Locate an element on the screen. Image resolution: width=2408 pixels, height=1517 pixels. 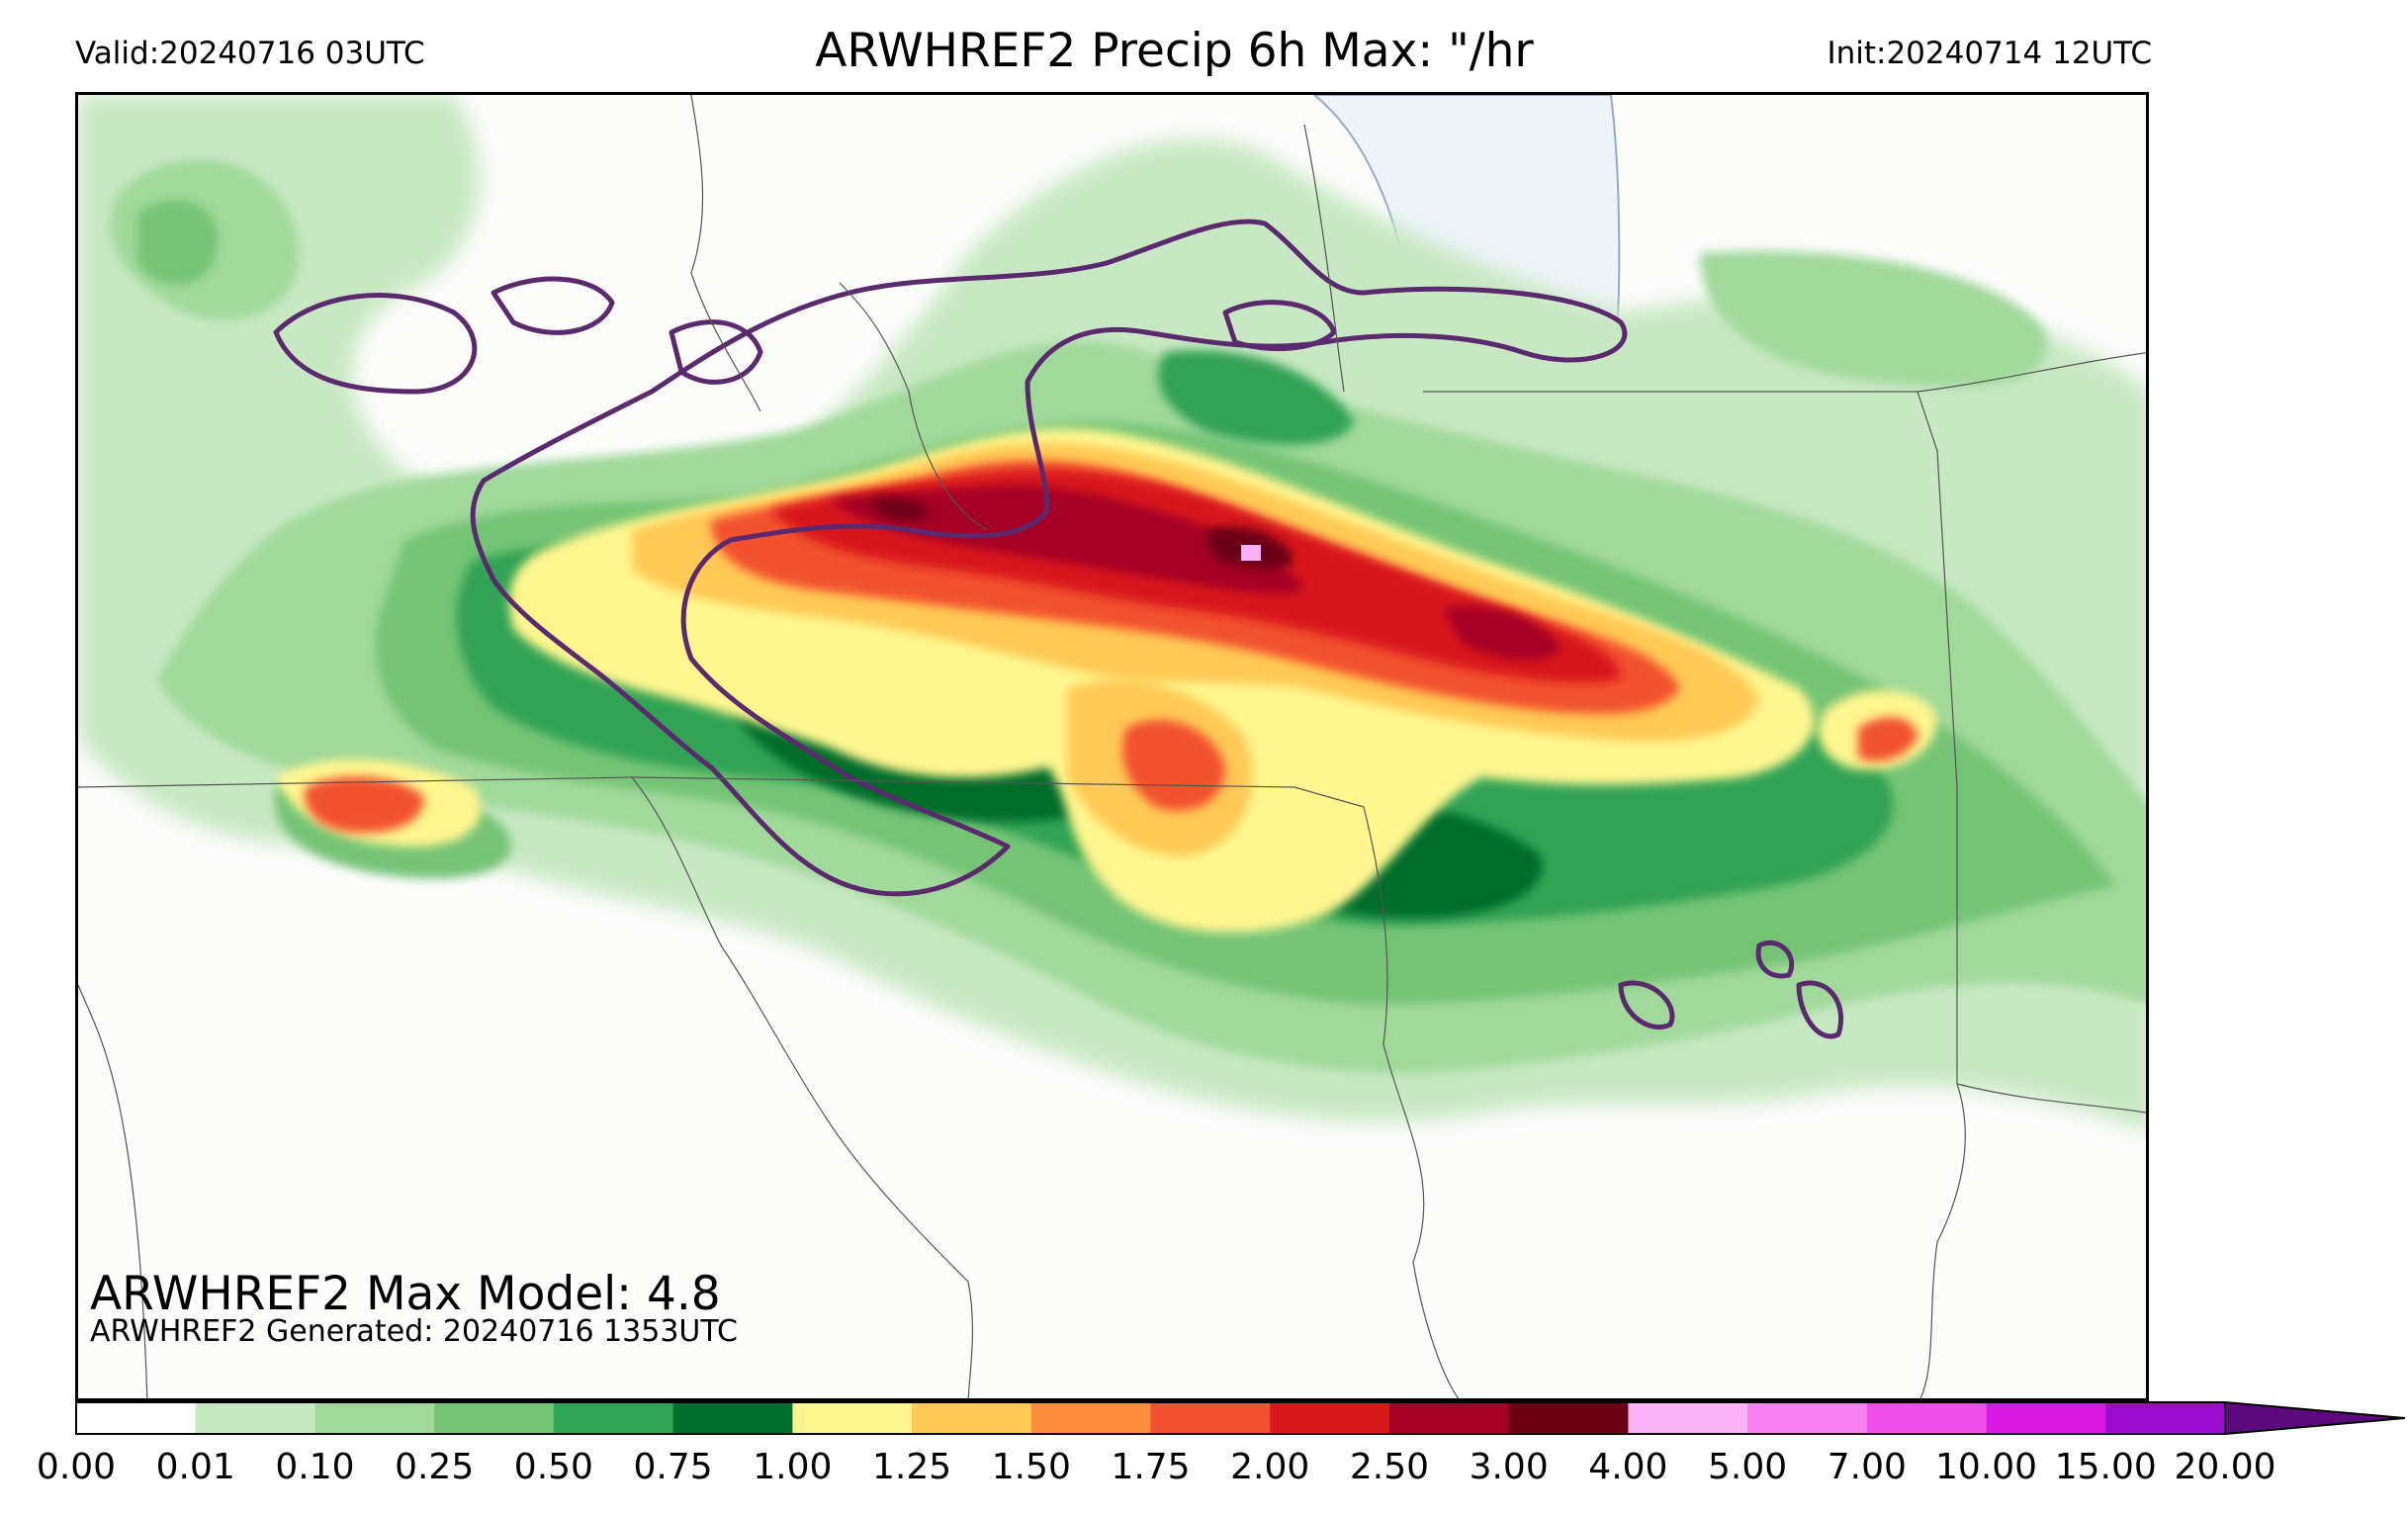
map-title: ARWHREF2 Precip 6h Max: "/hr is located at coordinates (1174, 51).